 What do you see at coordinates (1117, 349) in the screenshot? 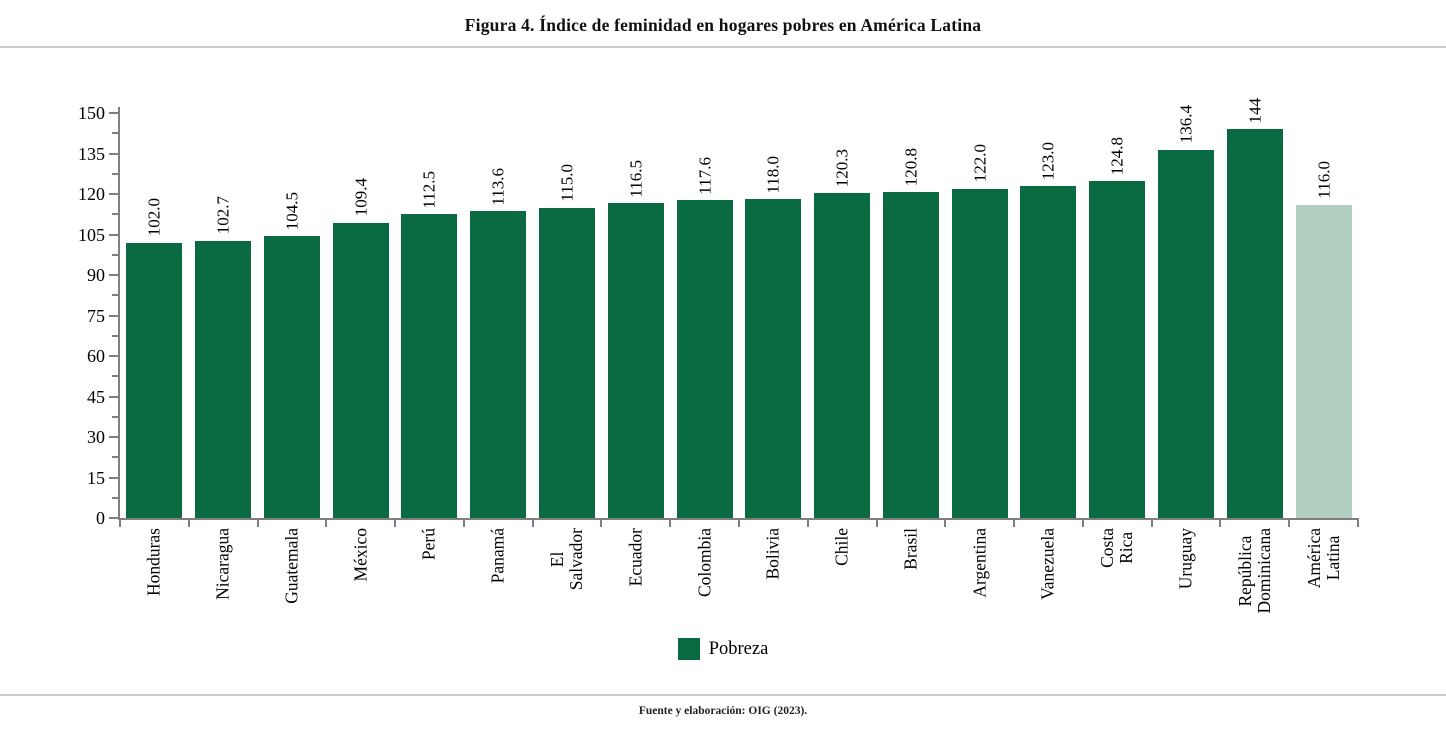
I see `bar-costa-rica` at bounding box center [1117, 349].